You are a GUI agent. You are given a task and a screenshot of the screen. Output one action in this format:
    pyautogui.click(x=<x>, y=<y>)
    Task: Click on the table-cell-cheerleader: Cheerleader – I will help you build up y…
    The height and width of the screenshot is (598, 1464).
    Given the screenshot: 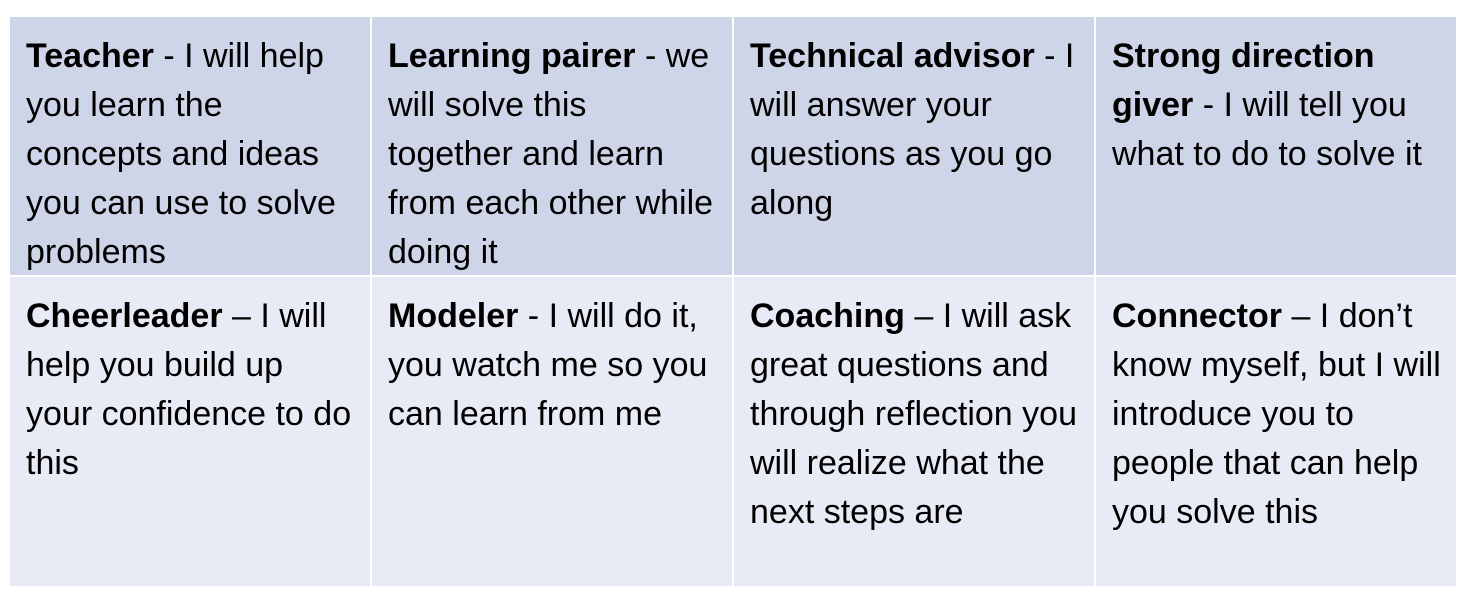 What is the action you would take?
    pyautogui.click(x=190, y=431)
    